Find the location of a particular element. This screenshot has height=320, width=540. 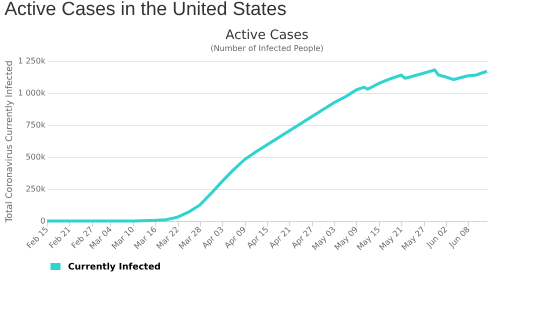

chart-title: Active Cases is located at coordinates (267, 35).